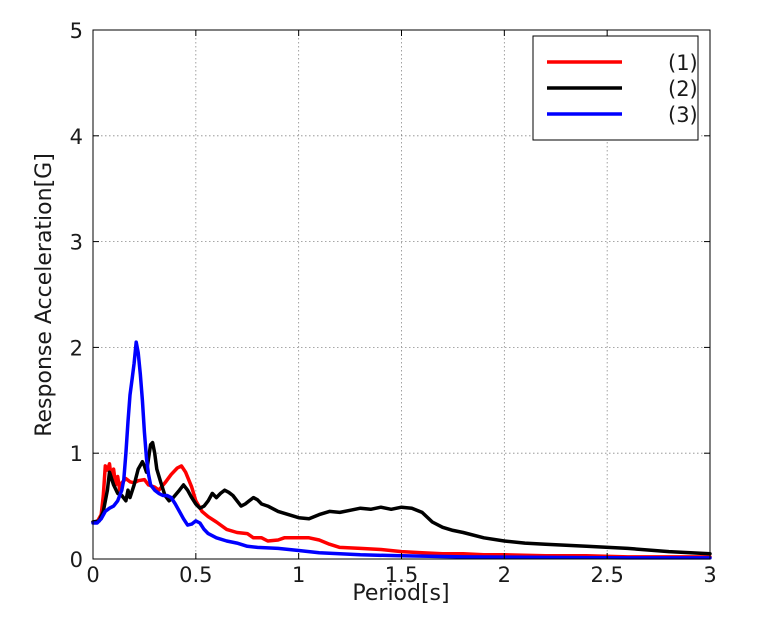  What do you see at coordinates (92, 575) in the screenshot?
I see `x-tick-label: 0` at bounding box center [92, 575].